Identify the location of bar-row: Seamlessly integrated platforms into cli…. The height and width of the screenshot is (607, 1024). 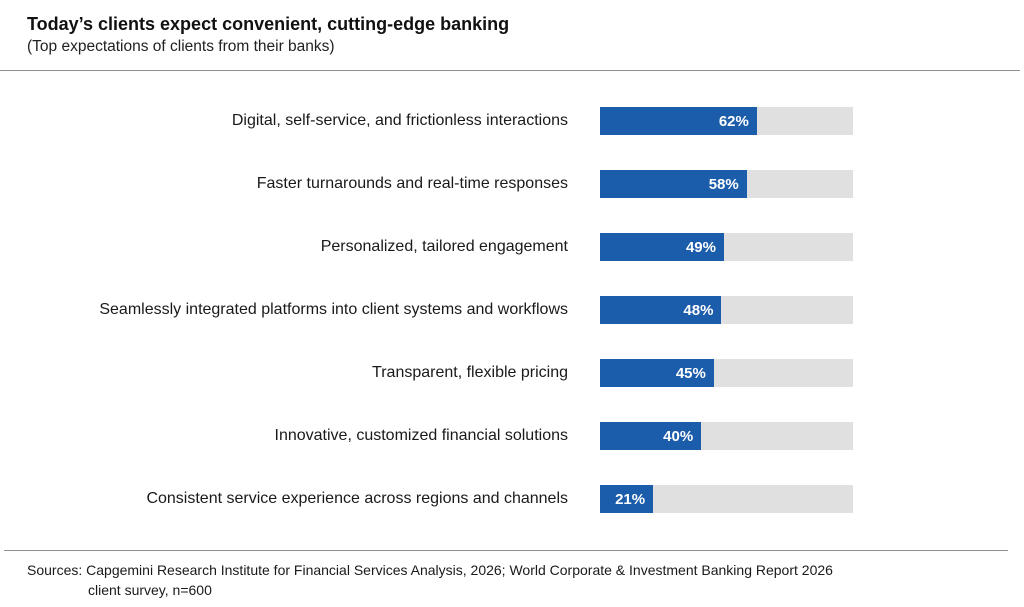
(512, 310).